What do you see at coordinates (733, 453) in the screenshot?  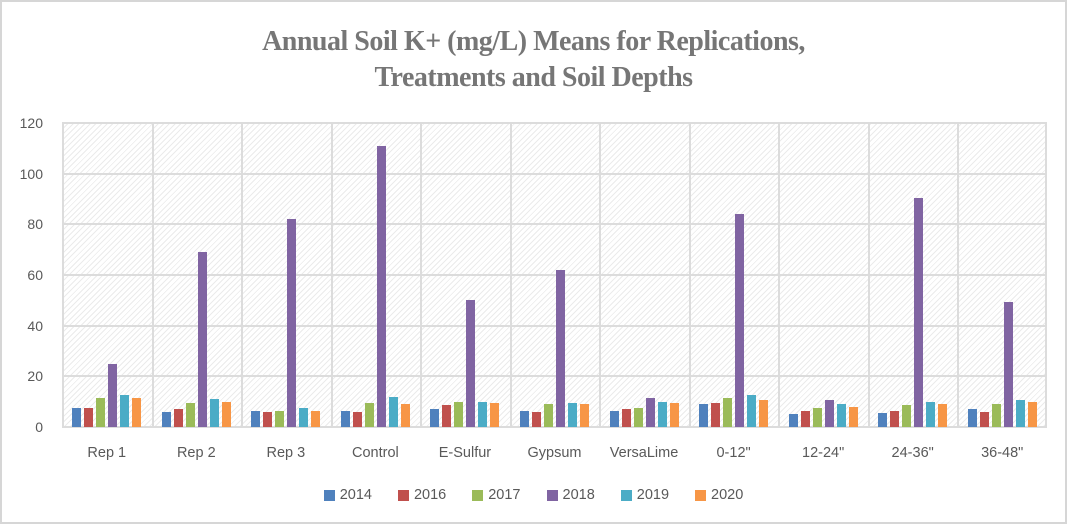 I see `x-axis-label: 0-12"` at bounding box center [733, 453].